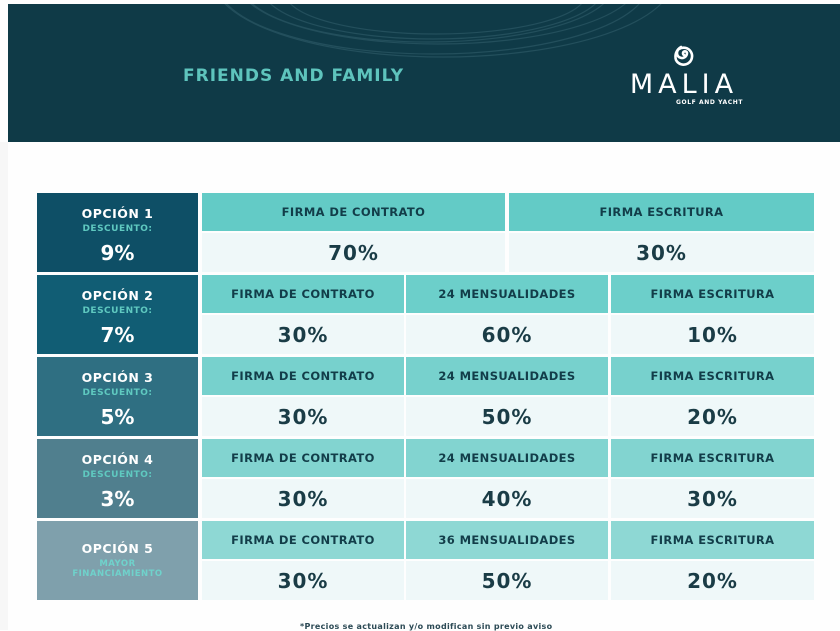  What do you see at coordinates (117, 213) in the screenshot?
I see `option-title: OPCIÓN 1` at bounding box center [117, 213].